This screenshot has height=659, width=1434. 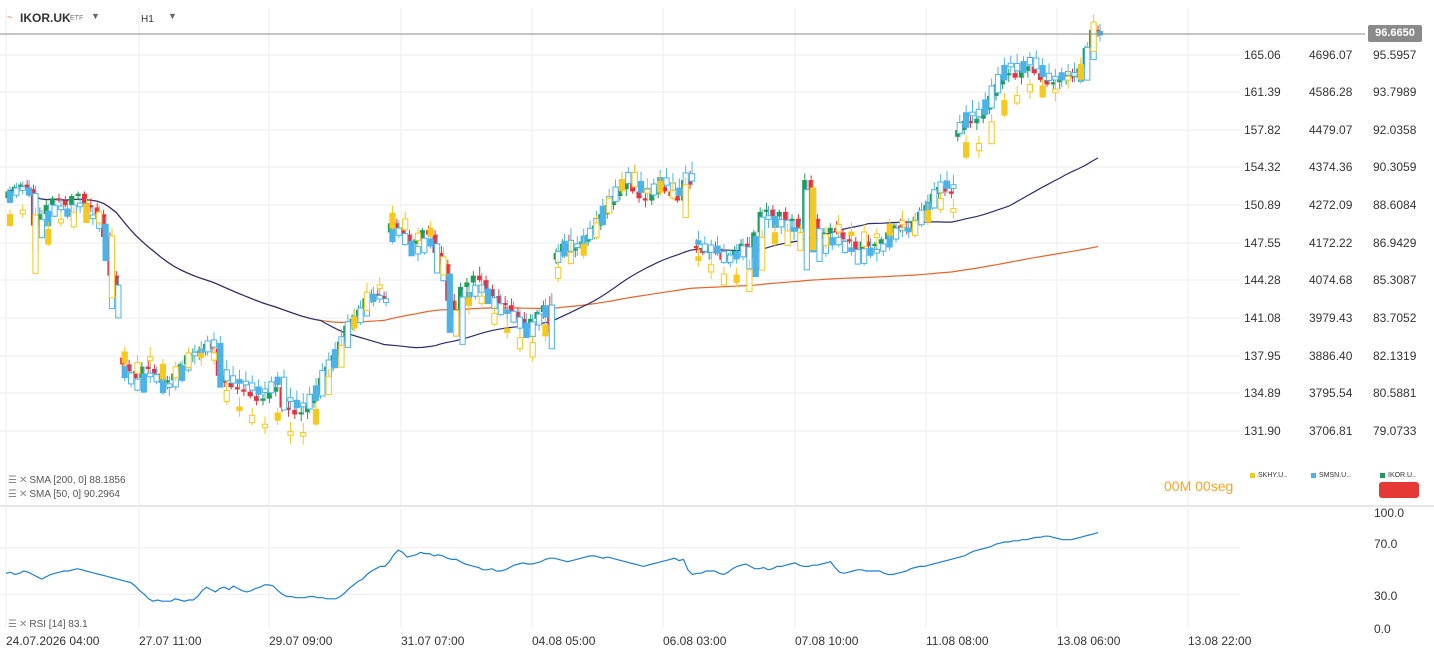 What do you see at coordinates (1402, 475) in the screenshot?
I see `legend-label: IKOR.U..` at bounding box center [1402, 475].